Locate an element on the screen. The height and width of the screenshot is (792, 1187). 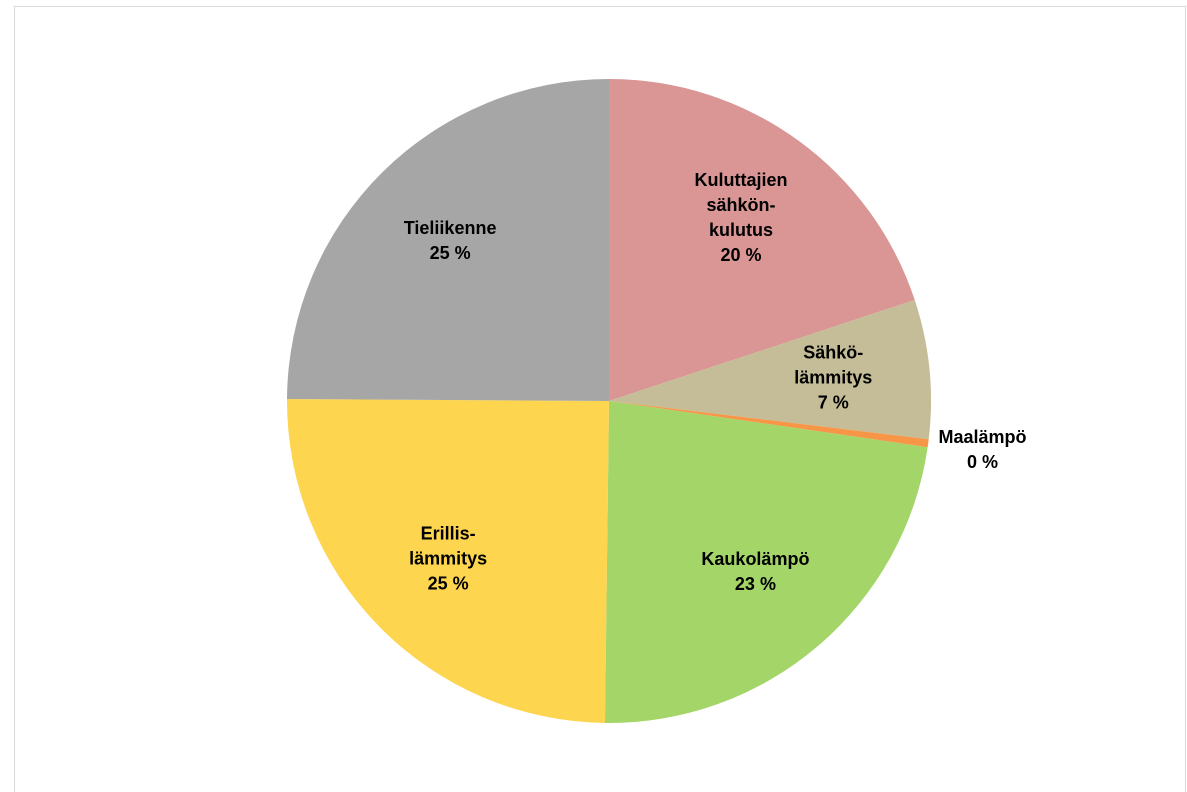
value-label: 20 % is located at coordinates (741, 255).